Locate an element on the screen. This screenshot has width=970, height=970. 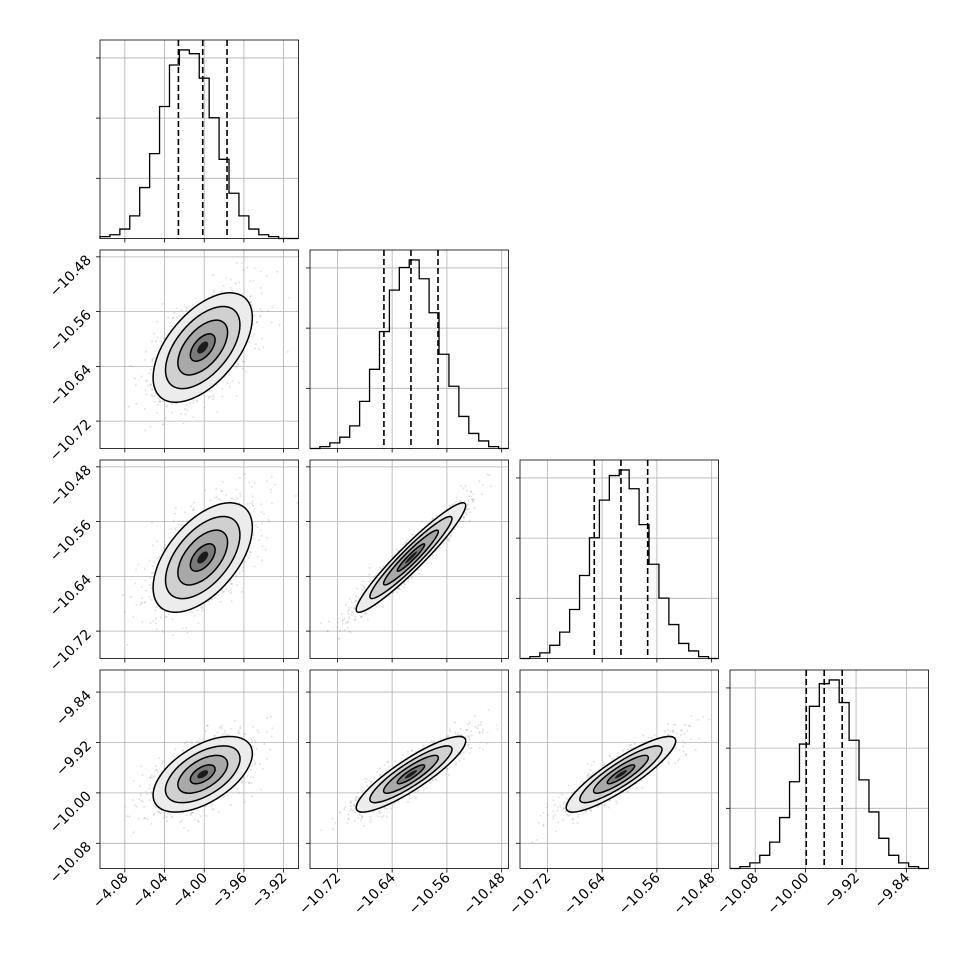
y-tick-label: −10.08 is located at coordinates (71, 863).